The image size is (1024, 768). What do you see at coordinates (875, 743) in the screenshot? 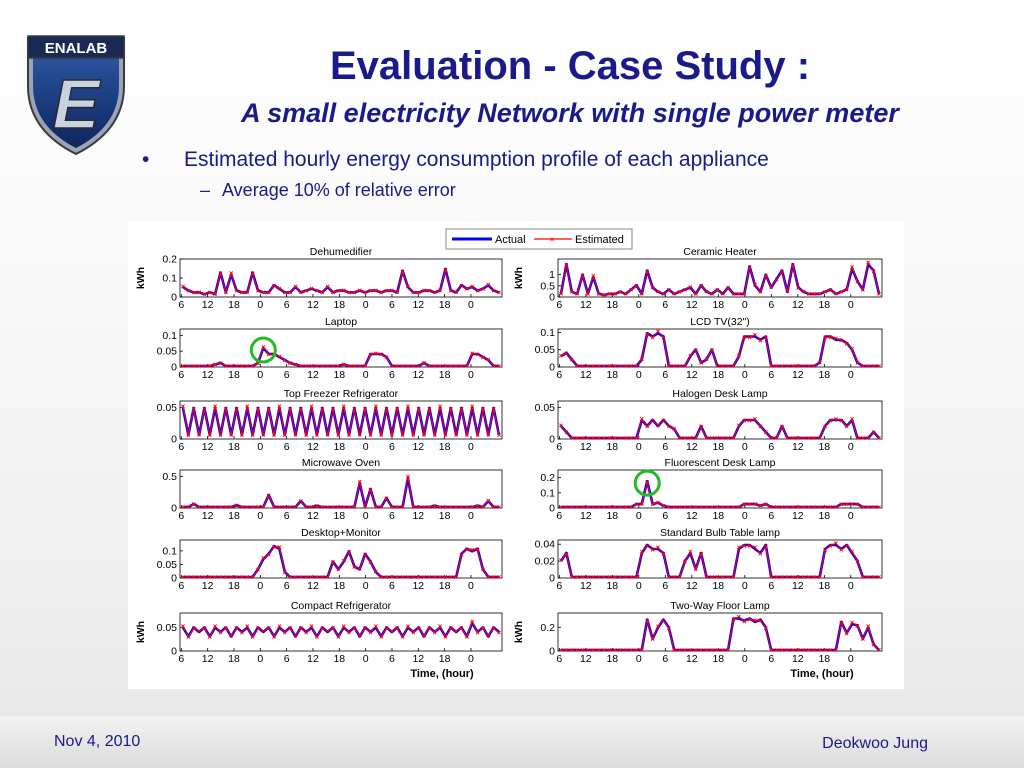
I see `footer-author: Deokwoo Jung` at bounding box center [875, 743].